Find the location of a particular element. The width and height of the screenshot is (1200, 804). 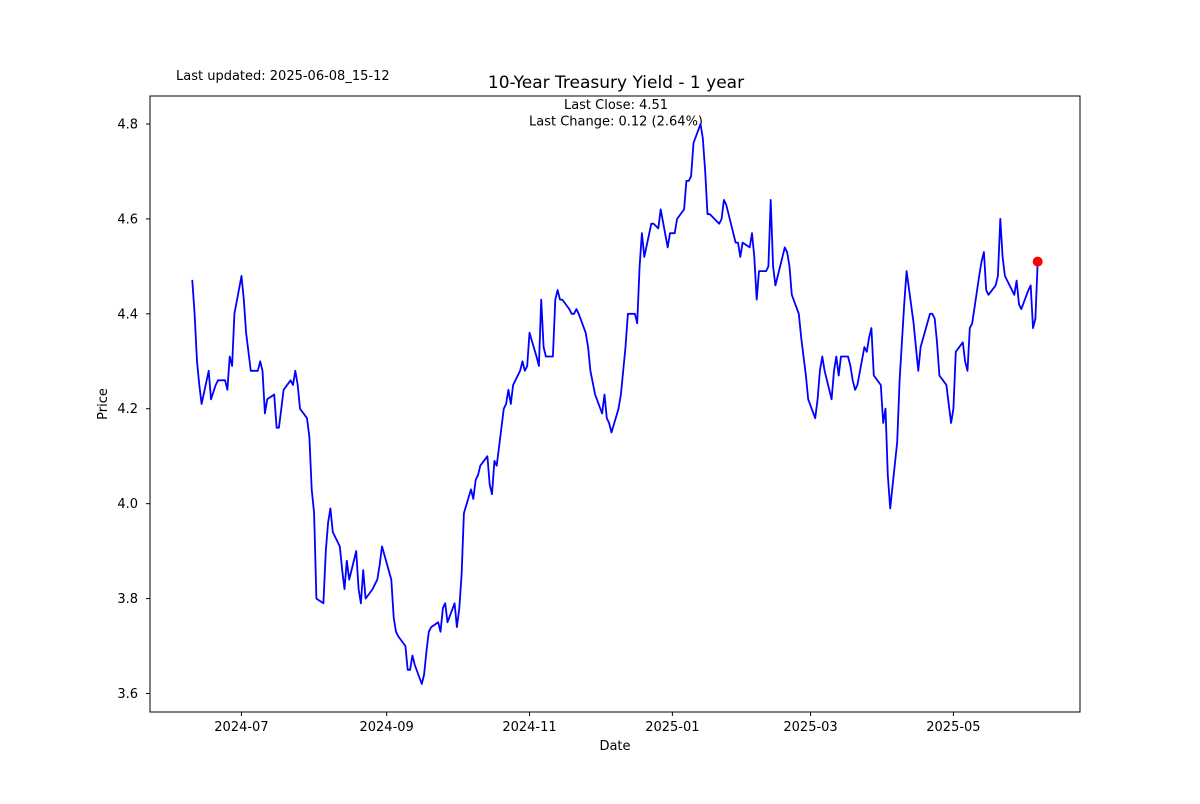

y-tick-label: 4.2 is located at coordinates (127, 409).